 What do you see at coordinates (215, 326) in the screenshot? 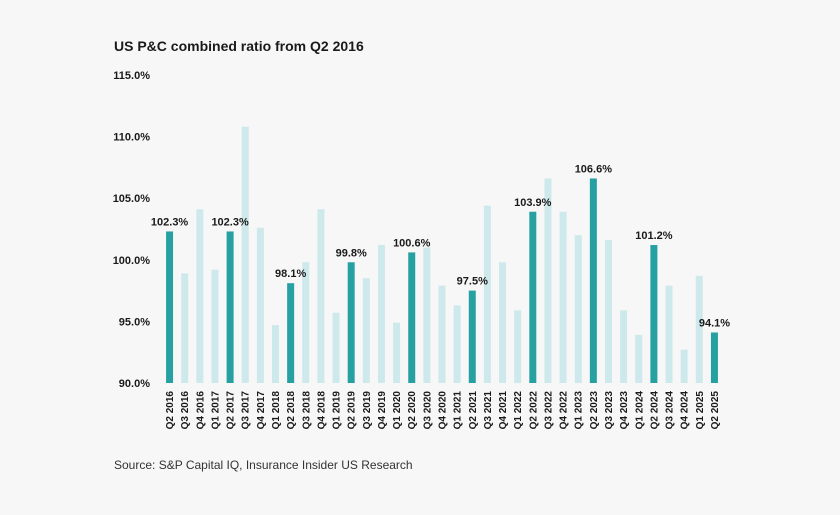
I see `bar-q1-2017` at bounding box center [215, 326].